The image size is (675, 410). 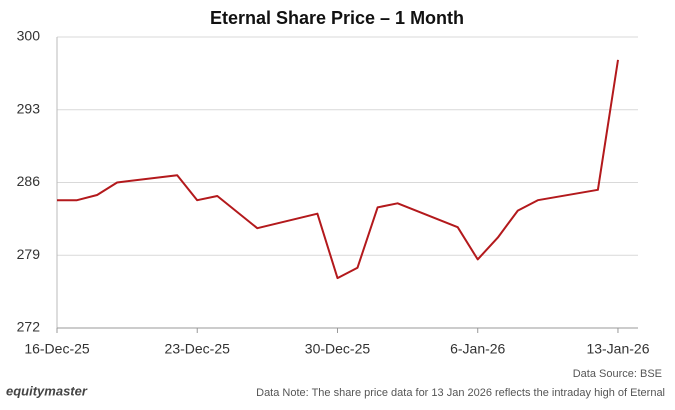 What do you see at coordinates (617, 349) in the screenshot?
I see `x-tick-label: 13-Jan-26` at bounding box center [617, 349].